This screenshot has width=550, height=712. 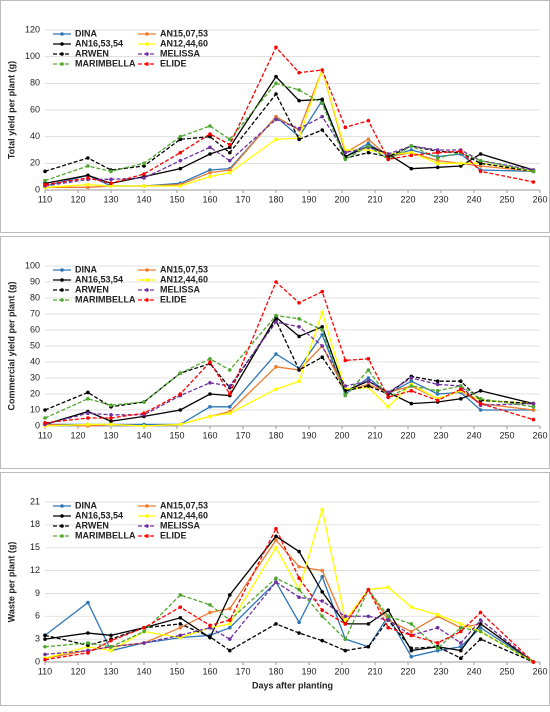 What do you see at coordinates (45, 199) in the screenshot?
I see `x-tick-label: 110` at bounding box center [45, 199].